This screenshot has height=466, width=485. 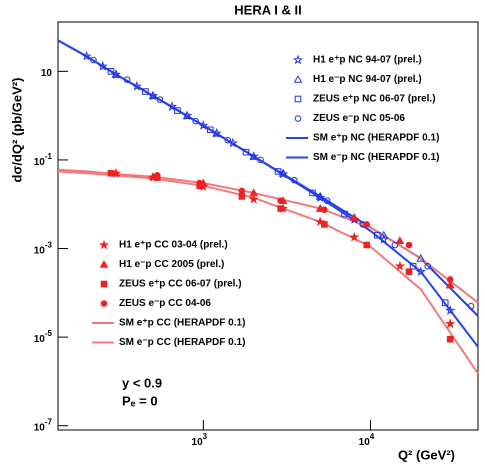 What do you see at coordinates (47, 73) in the screenshot?
I see `tick-label: 10` at bounding box center [47, 73].